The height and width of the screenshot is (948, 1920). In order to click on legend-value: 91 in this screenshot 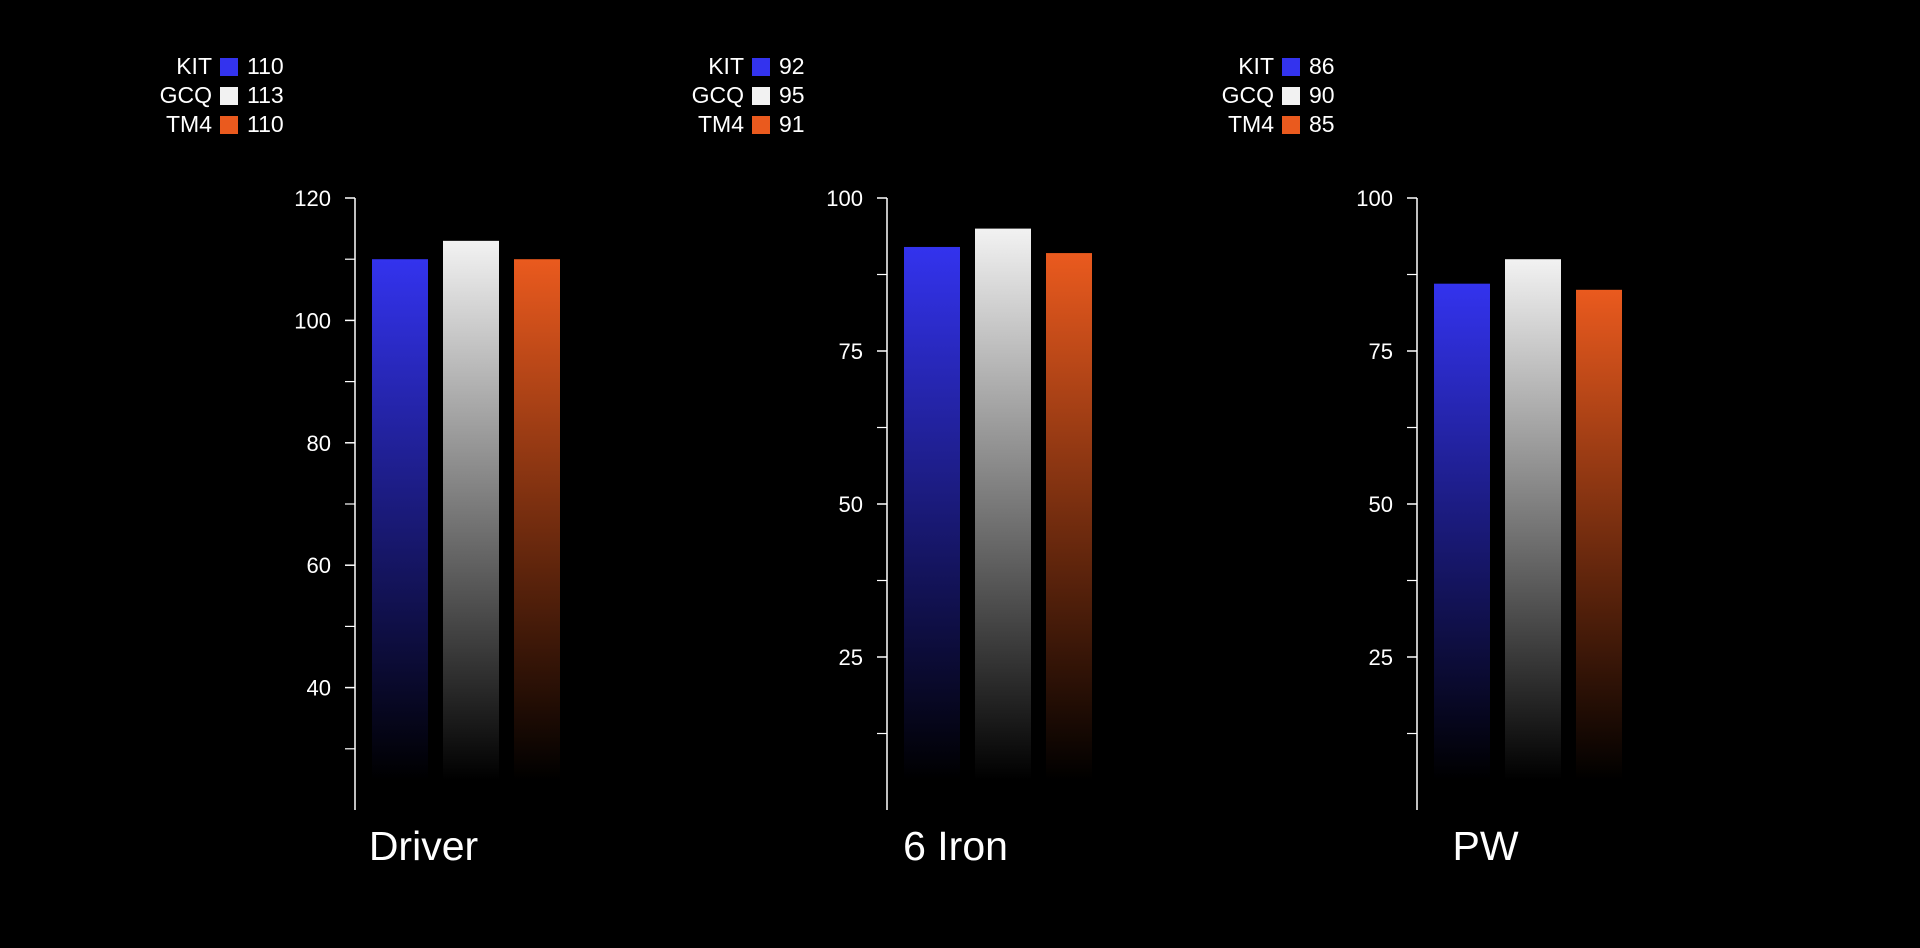, I will do `click(792, 124)`.